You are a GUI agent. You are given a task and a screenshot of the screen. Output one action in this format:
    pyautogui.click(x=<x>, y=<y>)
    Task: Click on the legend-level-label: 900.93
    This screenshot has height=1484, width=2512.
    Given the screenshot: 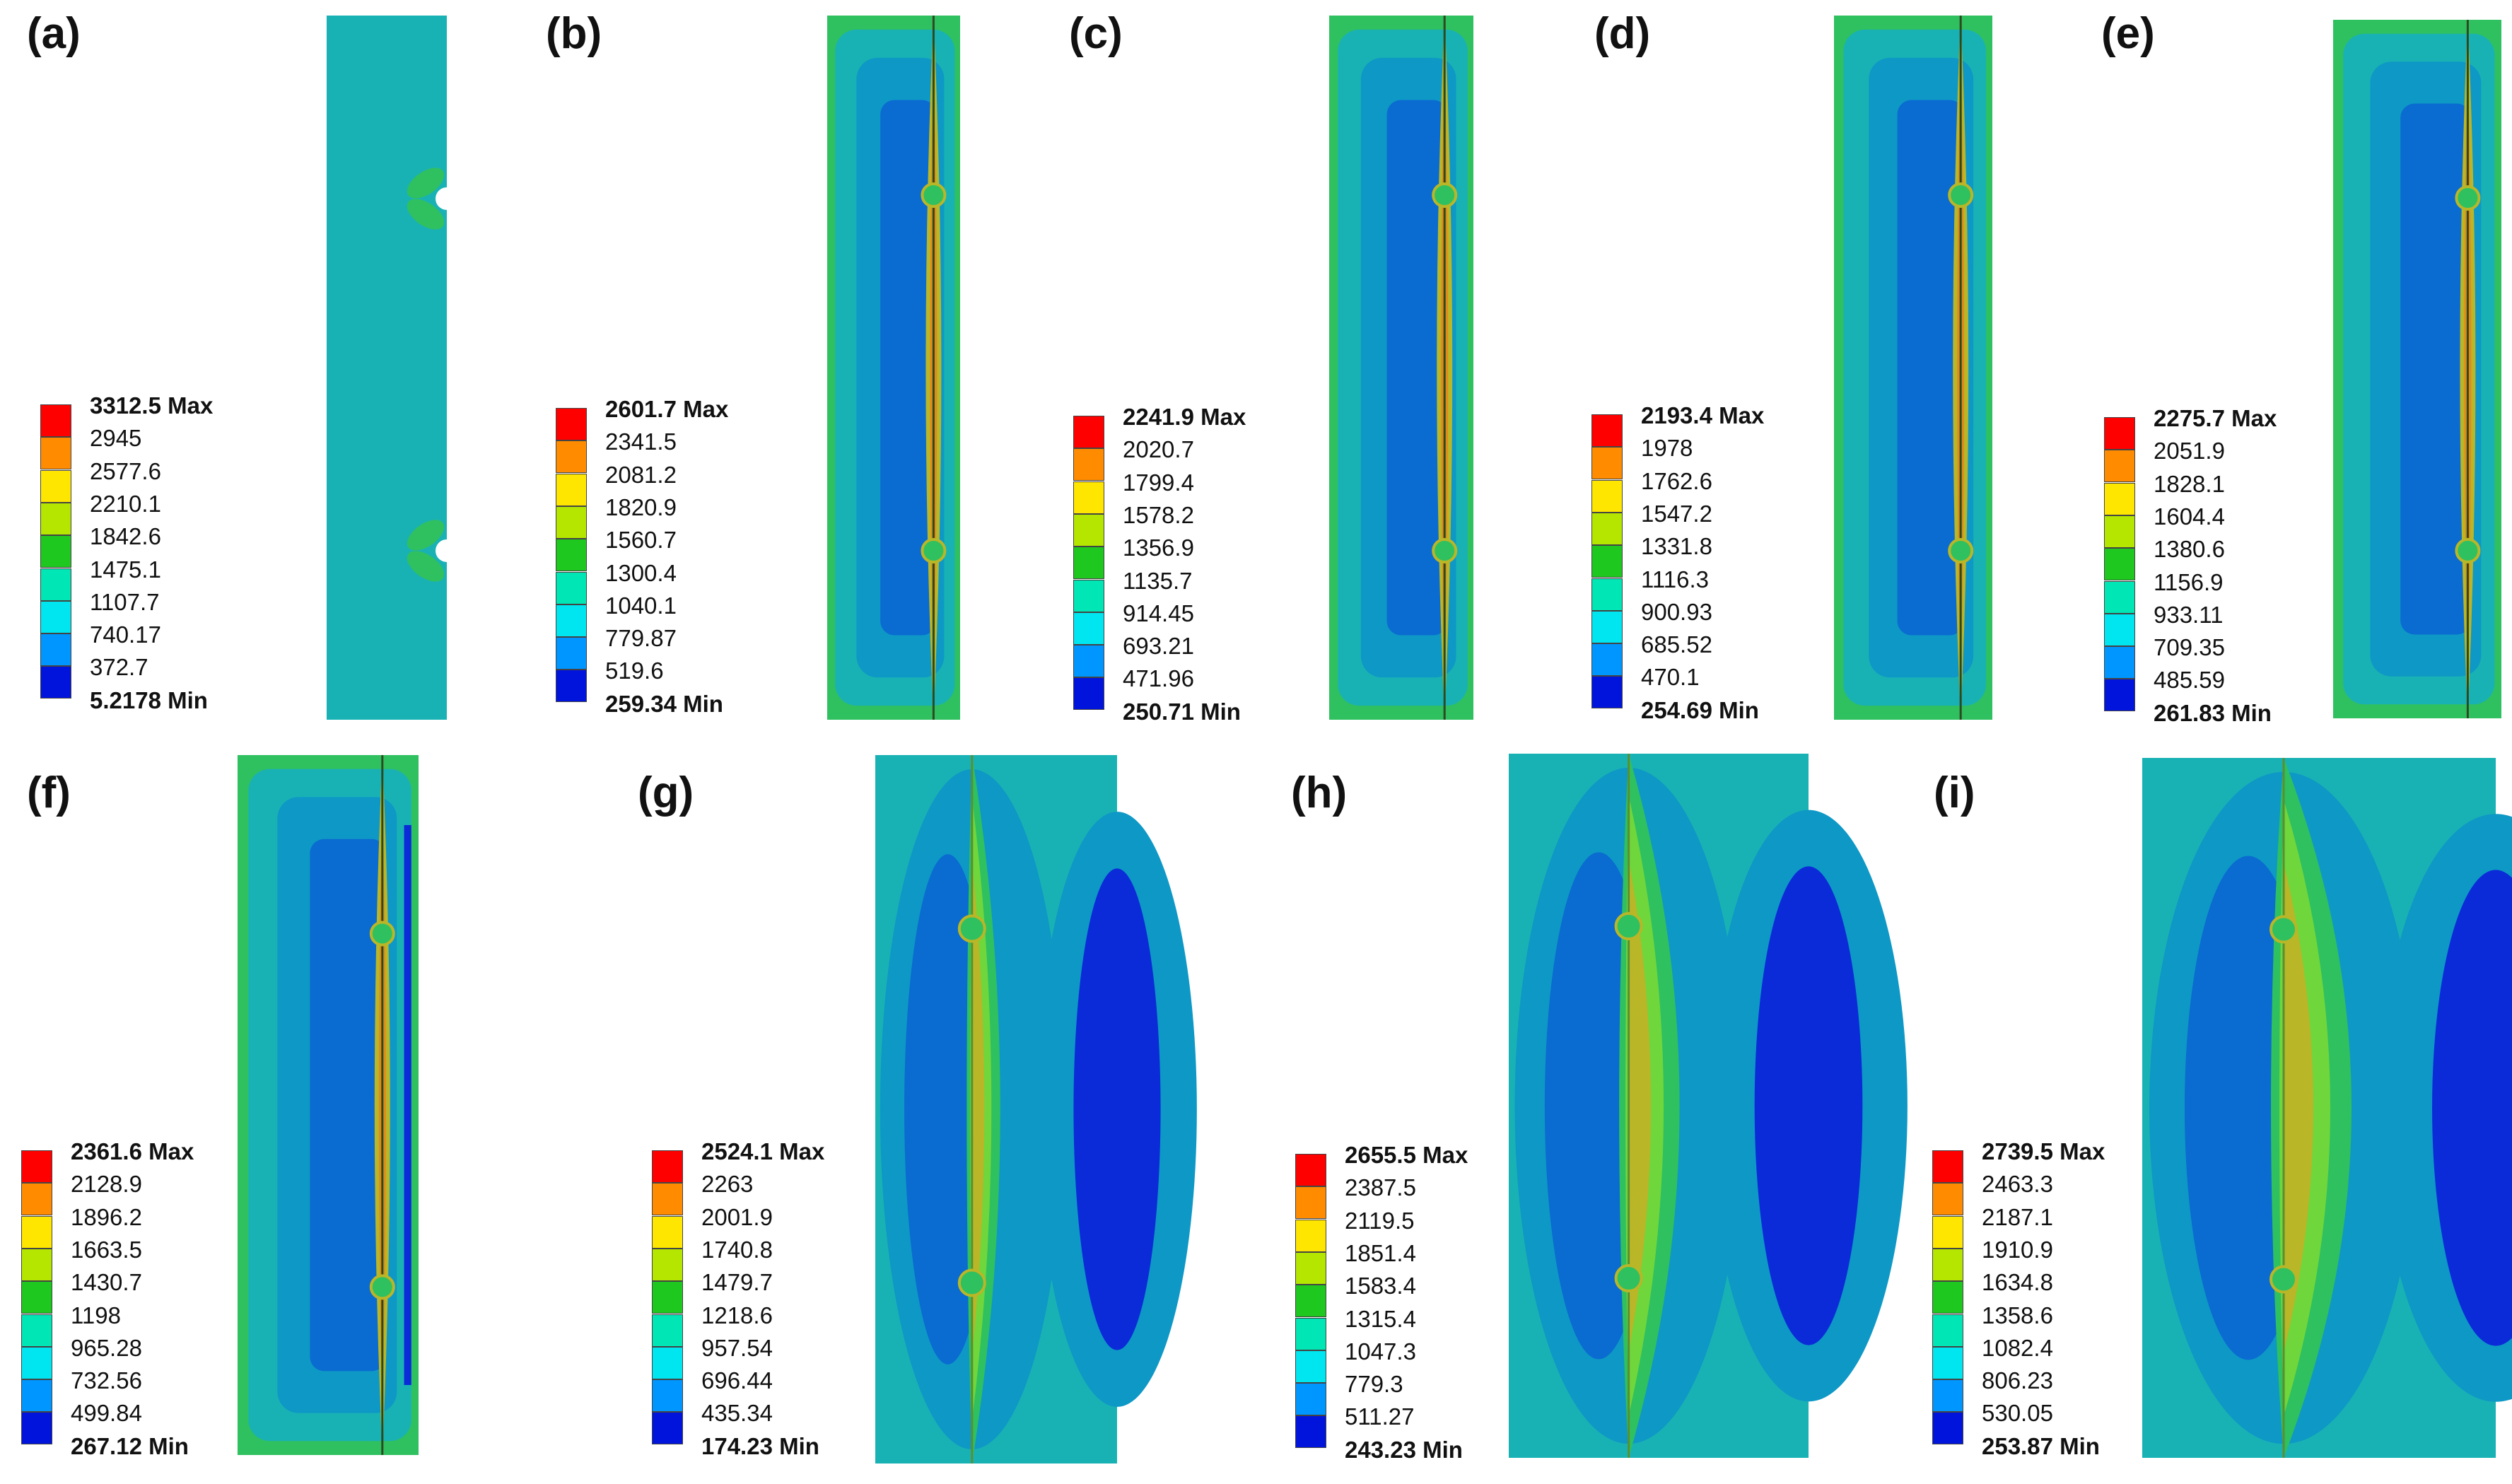 What is the action you would take?
    pyautogui.click(x=1676, y=611)
    